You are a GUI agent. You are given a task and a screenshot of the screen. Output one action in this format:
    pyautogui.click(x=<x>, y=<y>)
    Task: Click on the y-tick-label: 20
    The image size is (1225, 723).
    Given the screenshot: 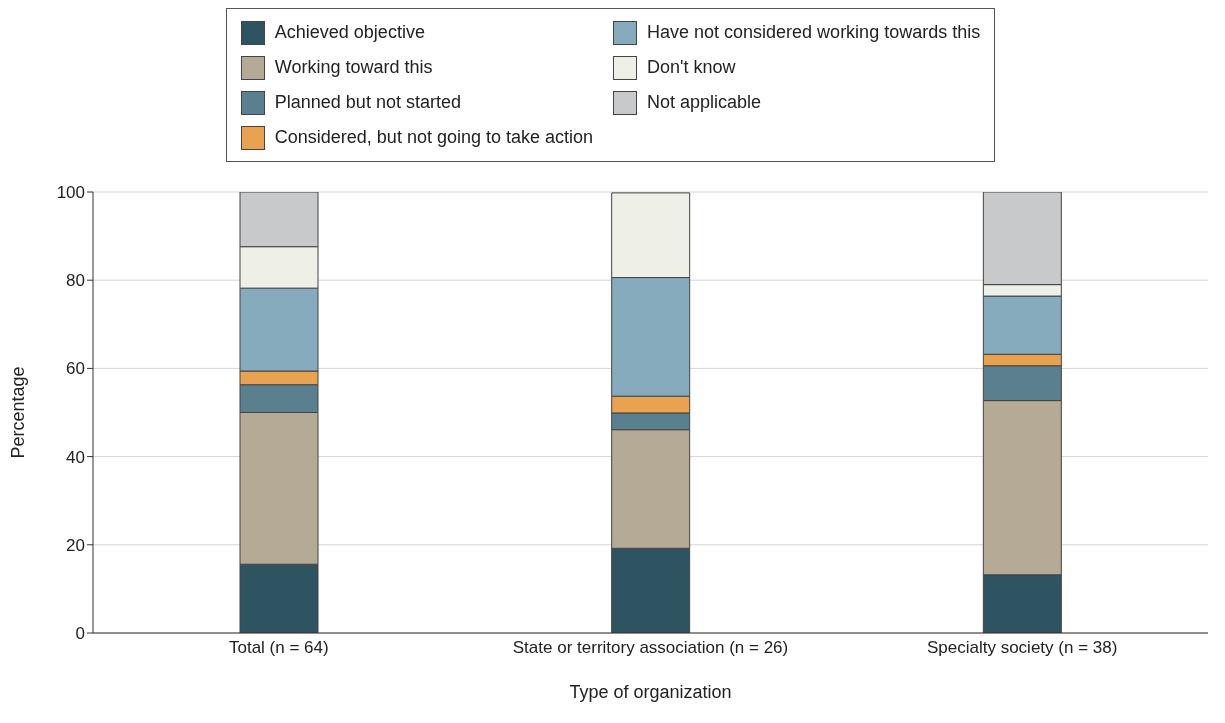 What is the action you would take?
    pyautogui.click(x=75, y=545)
    